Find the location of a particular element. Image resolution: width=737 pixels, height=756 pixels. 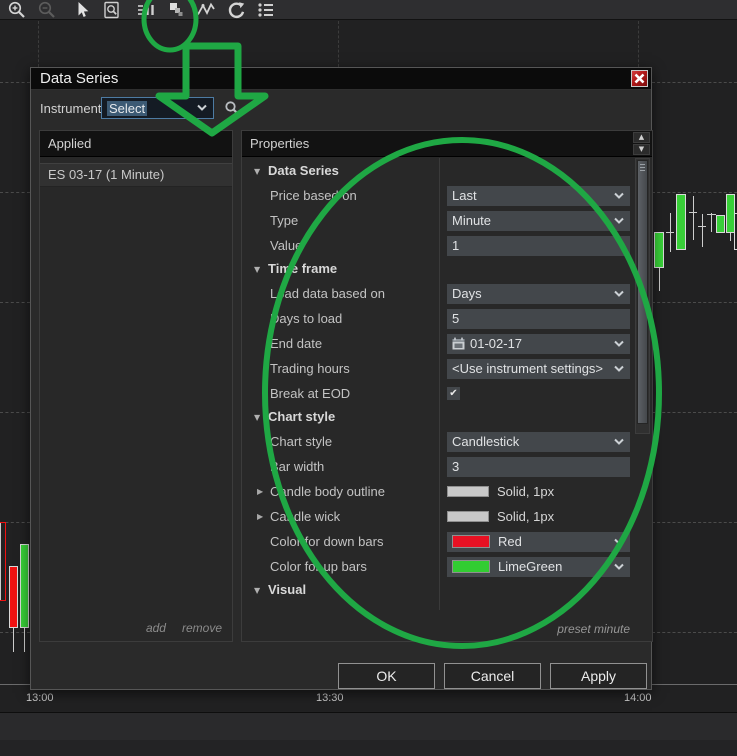

data-series-icon is located at coordinates (176, 10).